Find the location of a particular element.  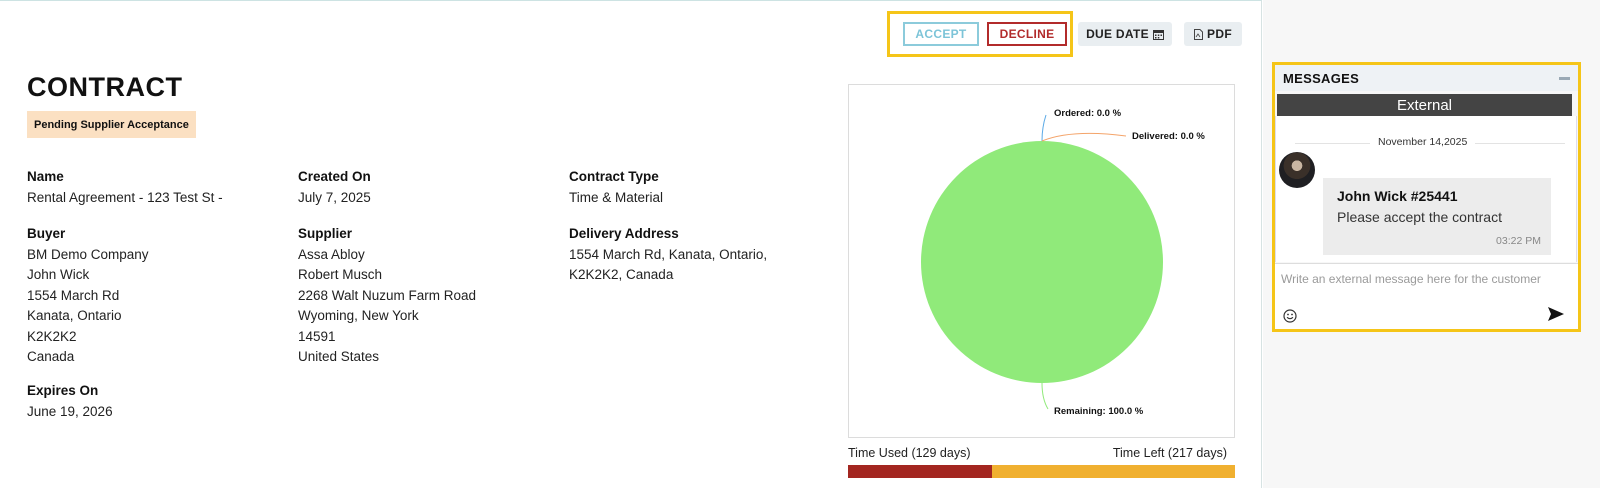

expires-label: Expires On is located at coordinates (63, 390).